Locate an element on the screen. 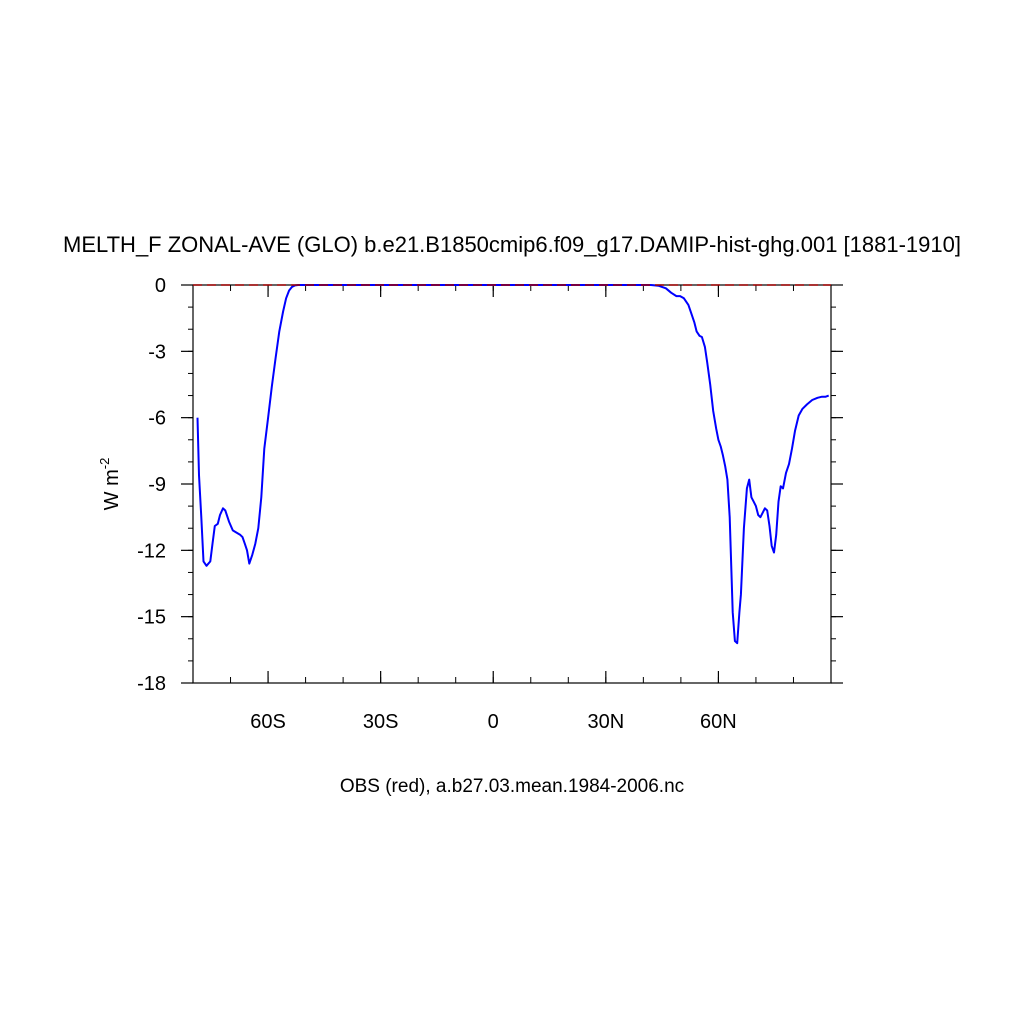 The width and height of the screenshot is (1024, 1024). y-axis-label-main: W m is located at coordinates (112, 489).